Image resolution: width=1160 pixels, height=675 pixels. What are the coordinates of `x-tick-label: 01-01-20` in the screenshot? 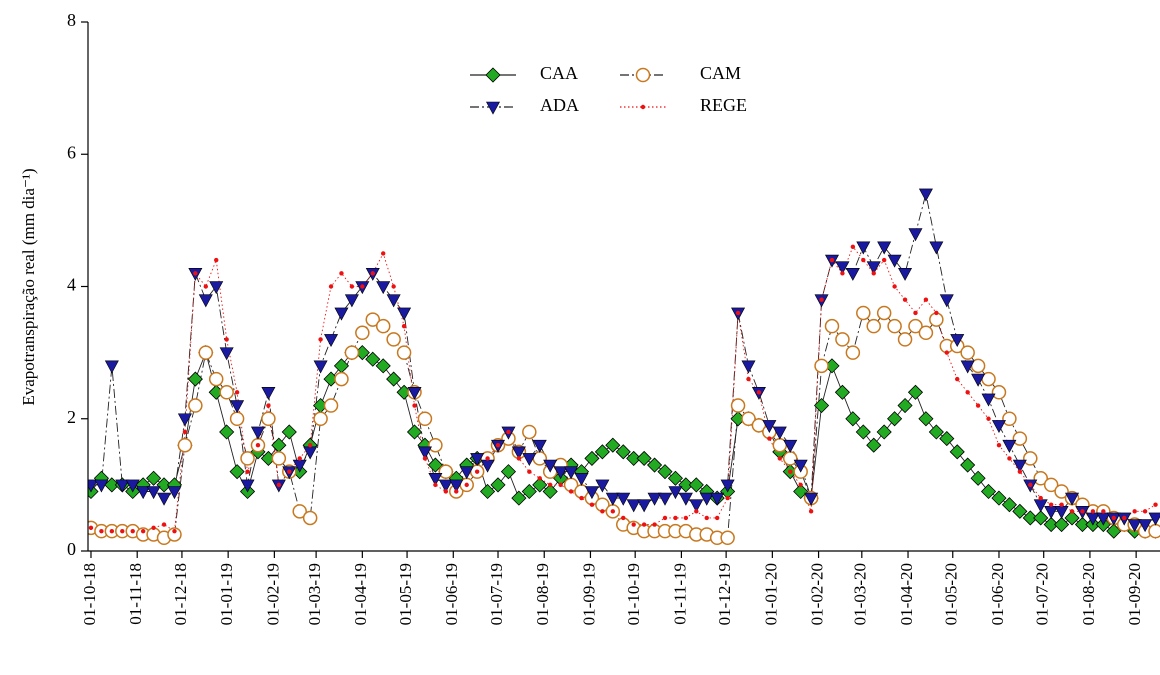 It's located at (770, 594).